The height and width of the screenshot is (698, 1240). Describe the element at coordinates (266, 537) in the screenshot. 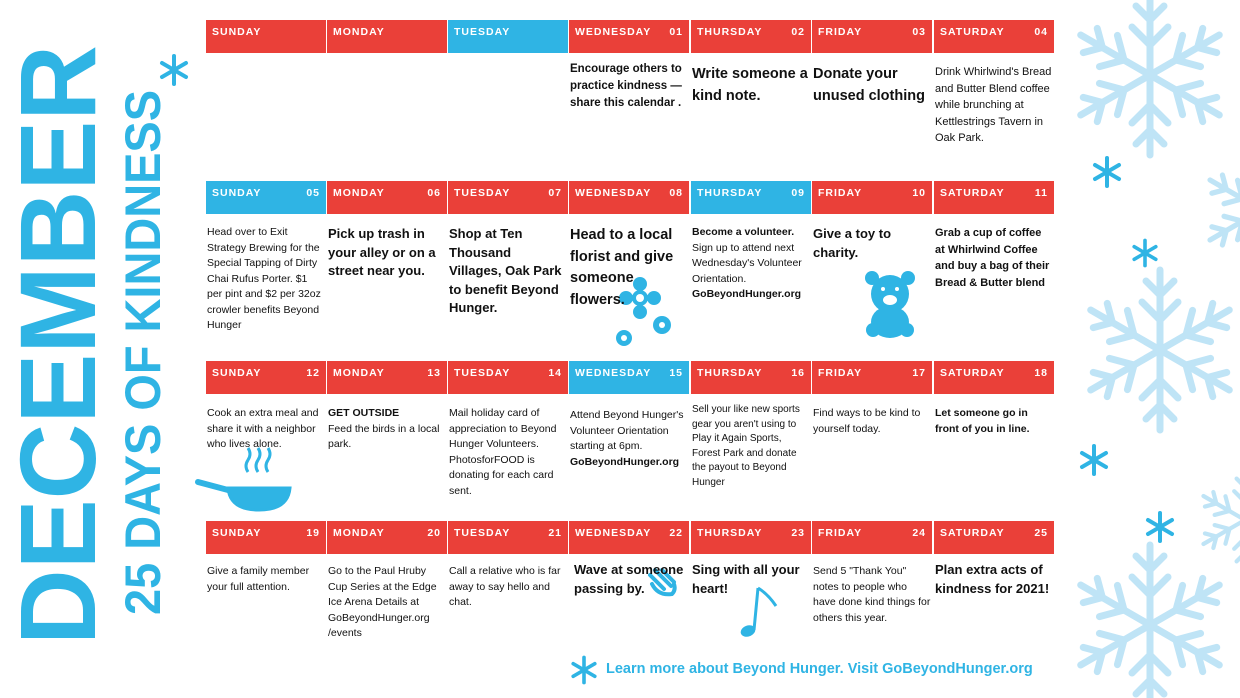

I see `day-header: SUNDAY 19` at that location.